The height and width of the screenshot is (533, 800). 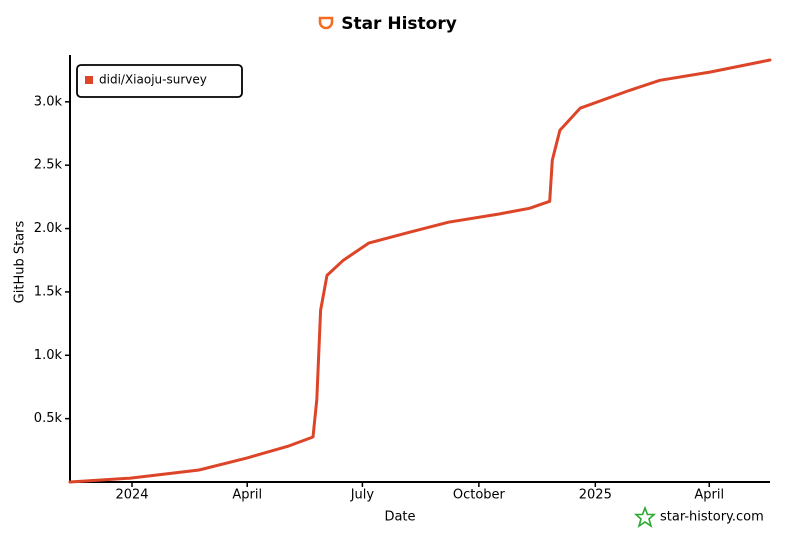 What do you see at coordinates (48, 355) in the screenshot?
I see `y-tick-label: 1.0k` at bounding box center [48, 355].